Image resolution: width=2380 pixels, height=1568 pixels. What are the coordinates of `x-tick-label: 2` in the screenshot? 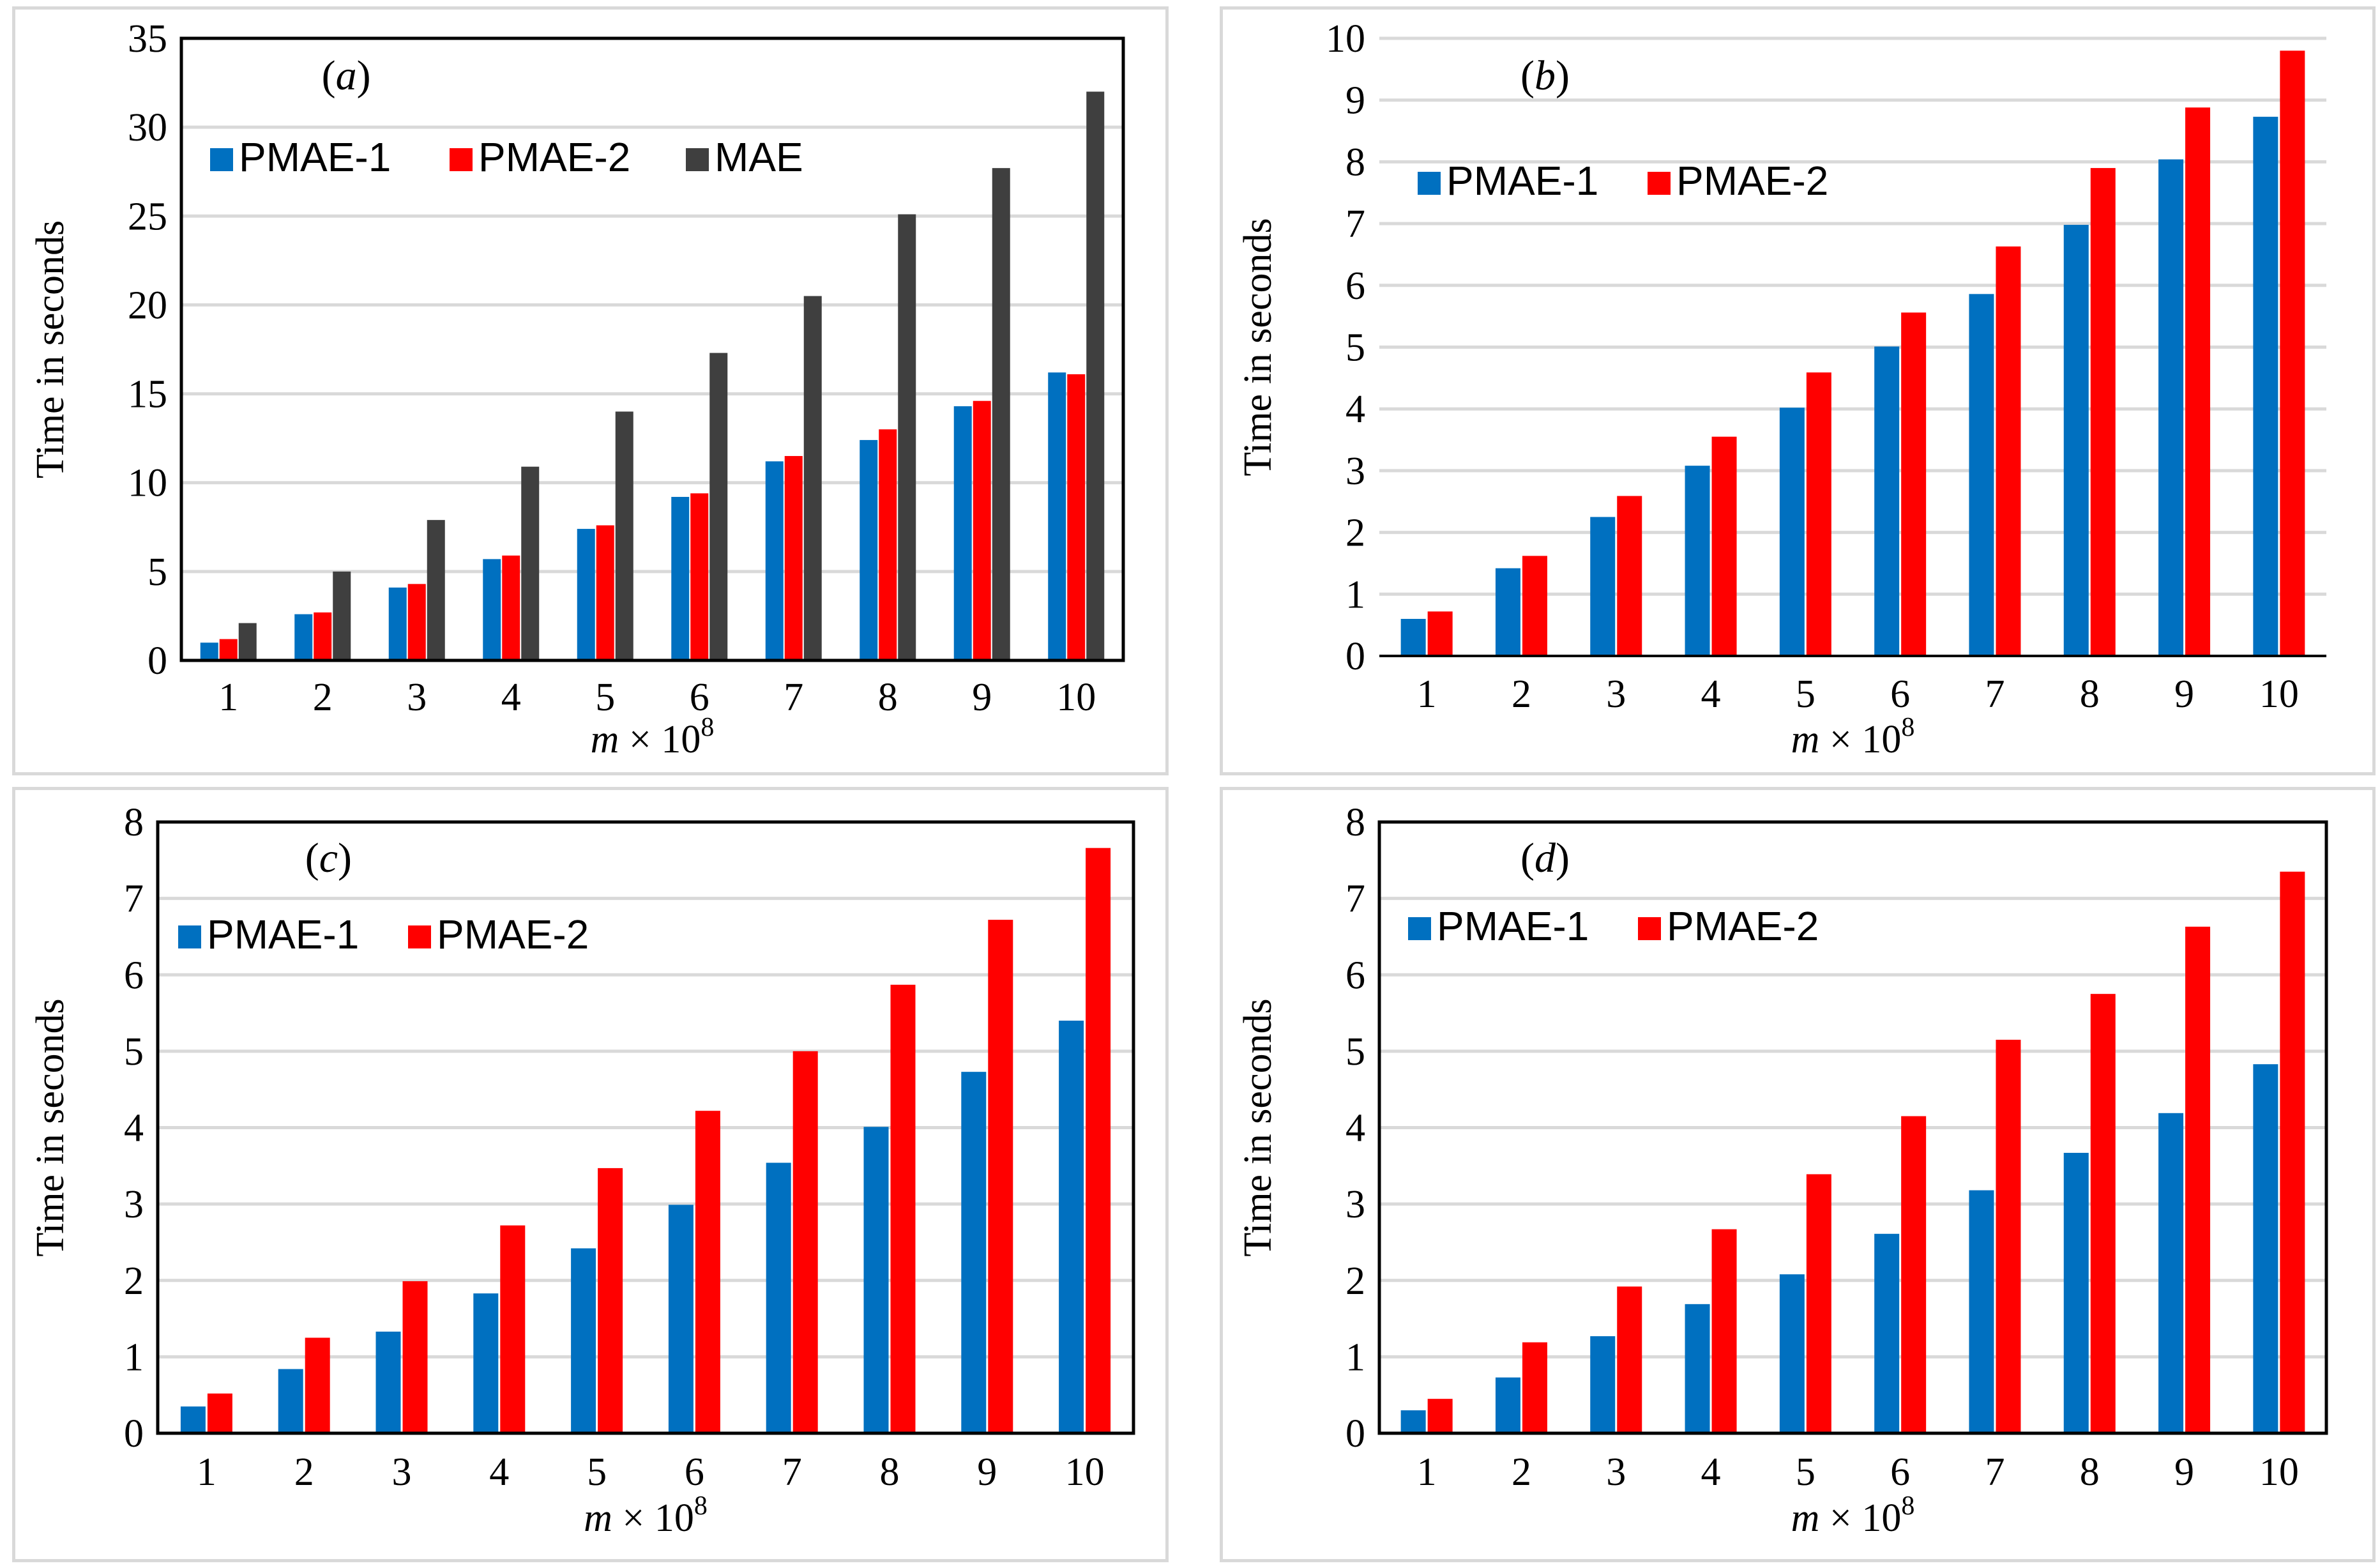 It's located at (1521, 1472).